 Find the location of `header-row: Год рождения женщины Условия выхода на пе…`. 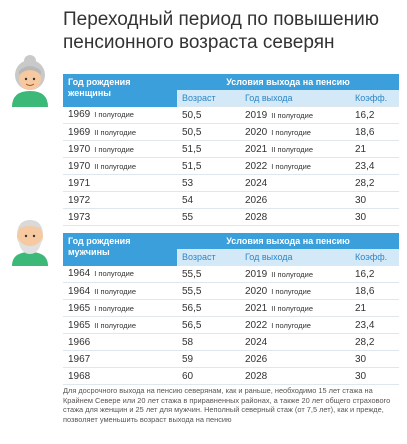

header-row: Год рождения женщины Условия выхода на пе… is located at coordinates (231, 90).